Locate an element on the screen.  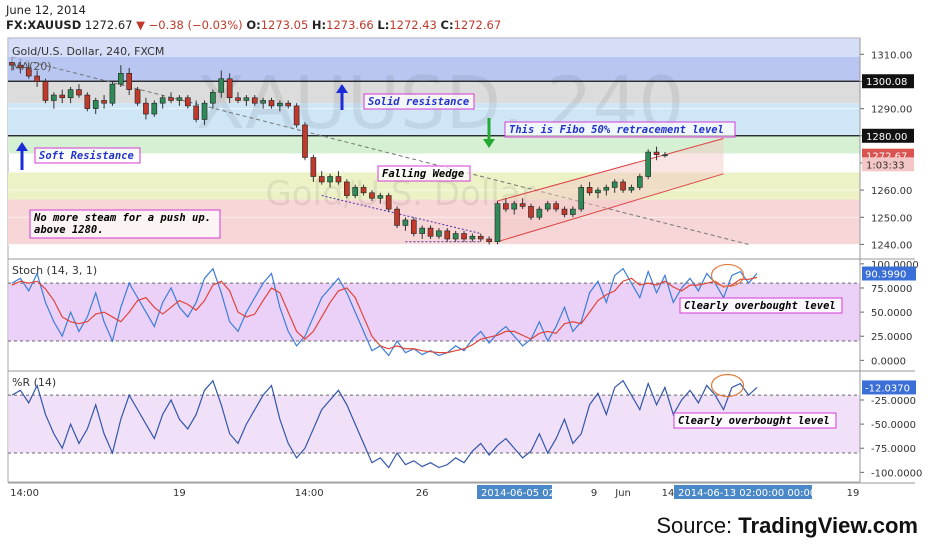
wr-y-tick-label: -50.0000 is located at coordinates (893, 425).